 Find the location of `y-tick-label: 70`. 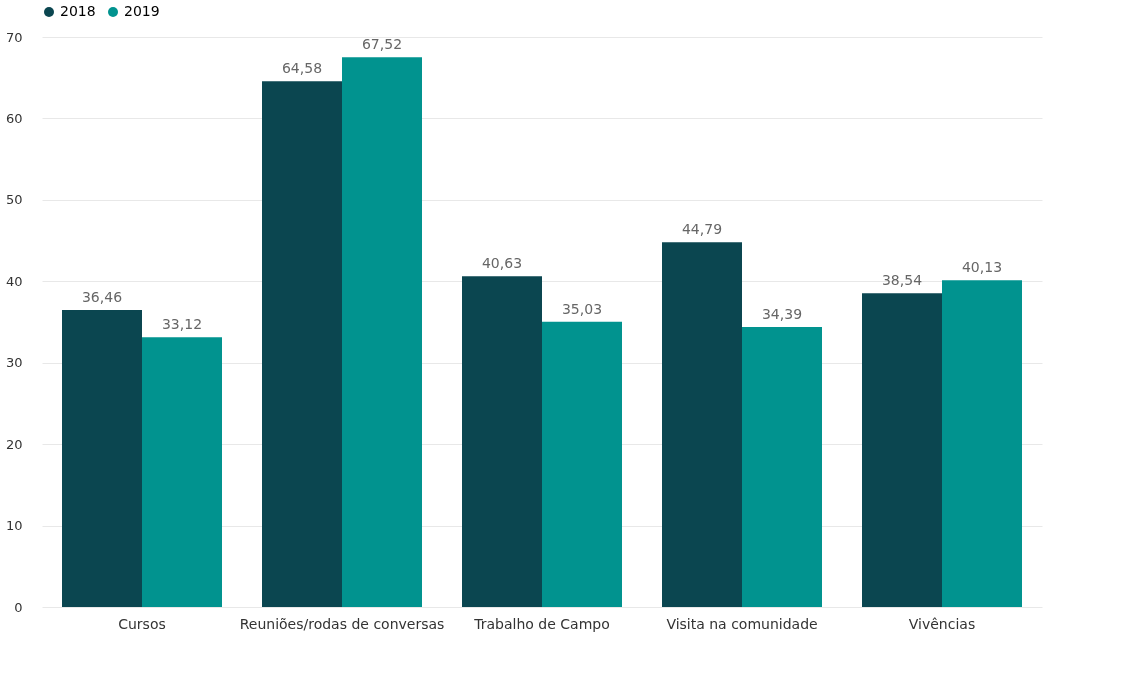

y-tick-label: 70 is located at coordinates (14, 37).